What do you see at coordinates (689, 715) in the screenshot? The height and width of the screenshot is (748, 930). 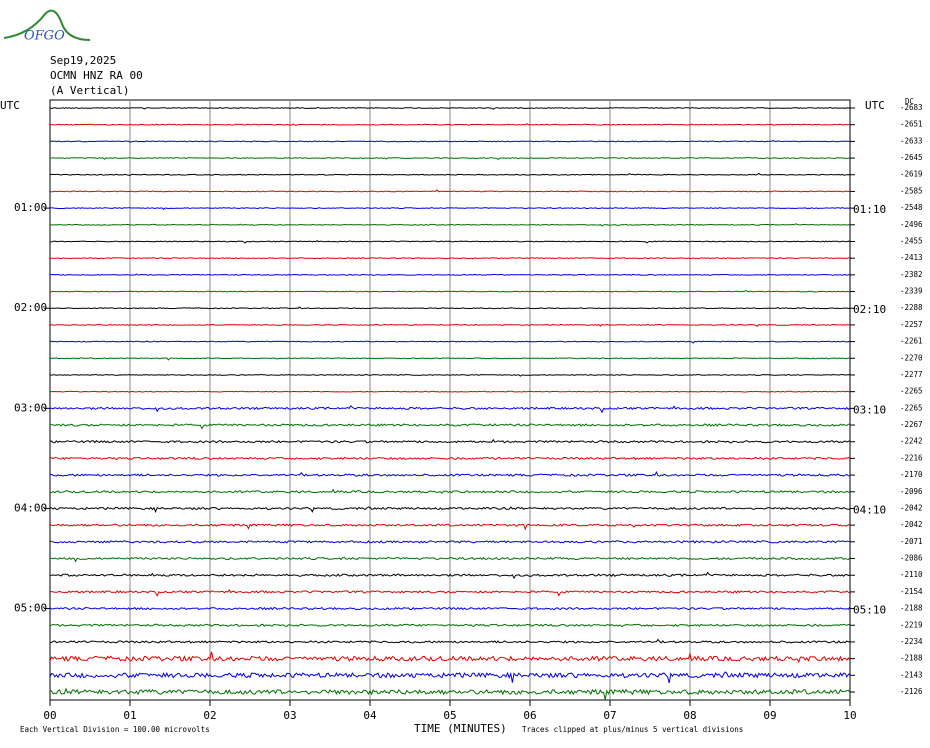 I see `x-tick-label: 08` at bounding box center [689, 715].